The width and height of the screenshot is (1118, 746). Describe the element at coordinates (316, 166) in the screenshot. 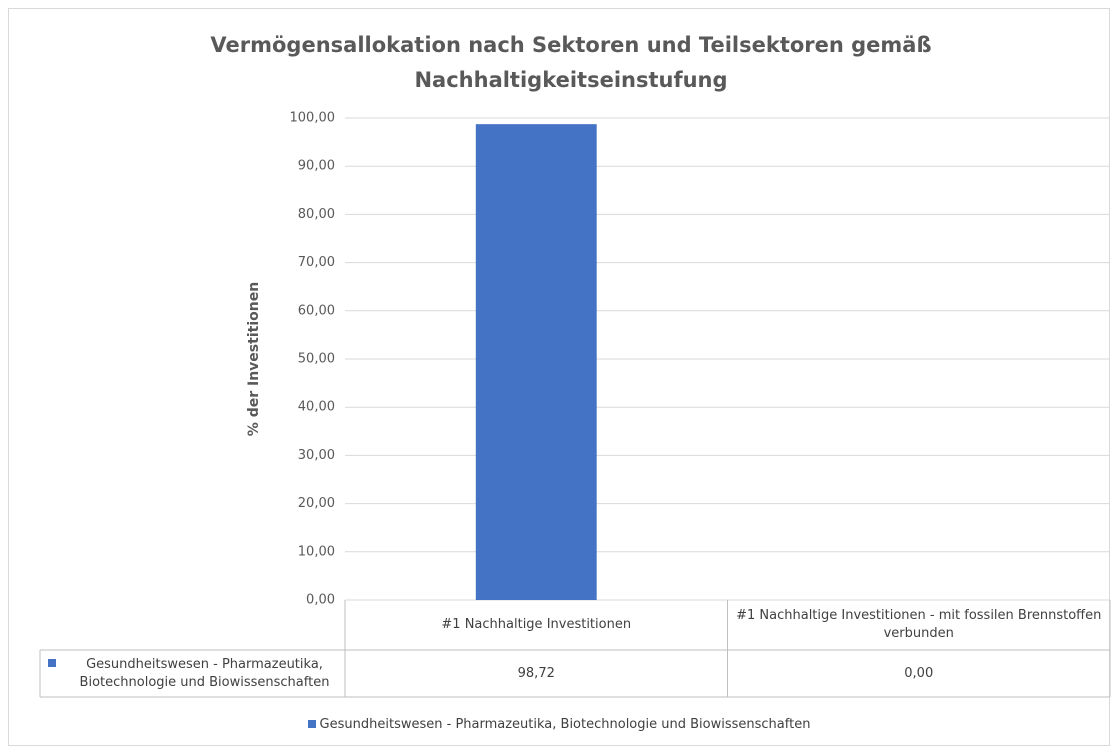

I see `y-tick-label: 90,00` at that location.